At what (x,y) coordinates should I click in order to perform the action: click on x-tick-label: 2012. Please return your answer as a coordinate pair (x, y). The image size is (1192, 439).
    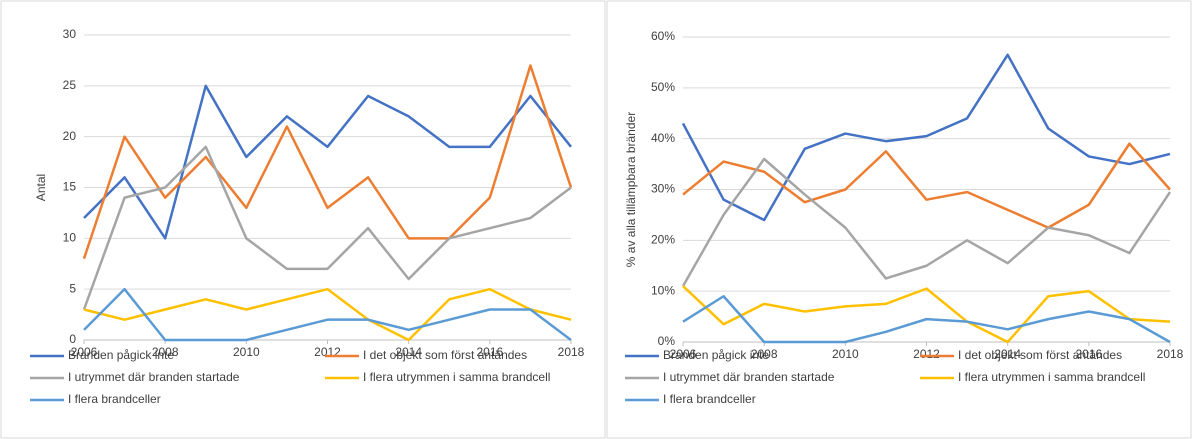
    Looking at the image, I should click on (926, 354).